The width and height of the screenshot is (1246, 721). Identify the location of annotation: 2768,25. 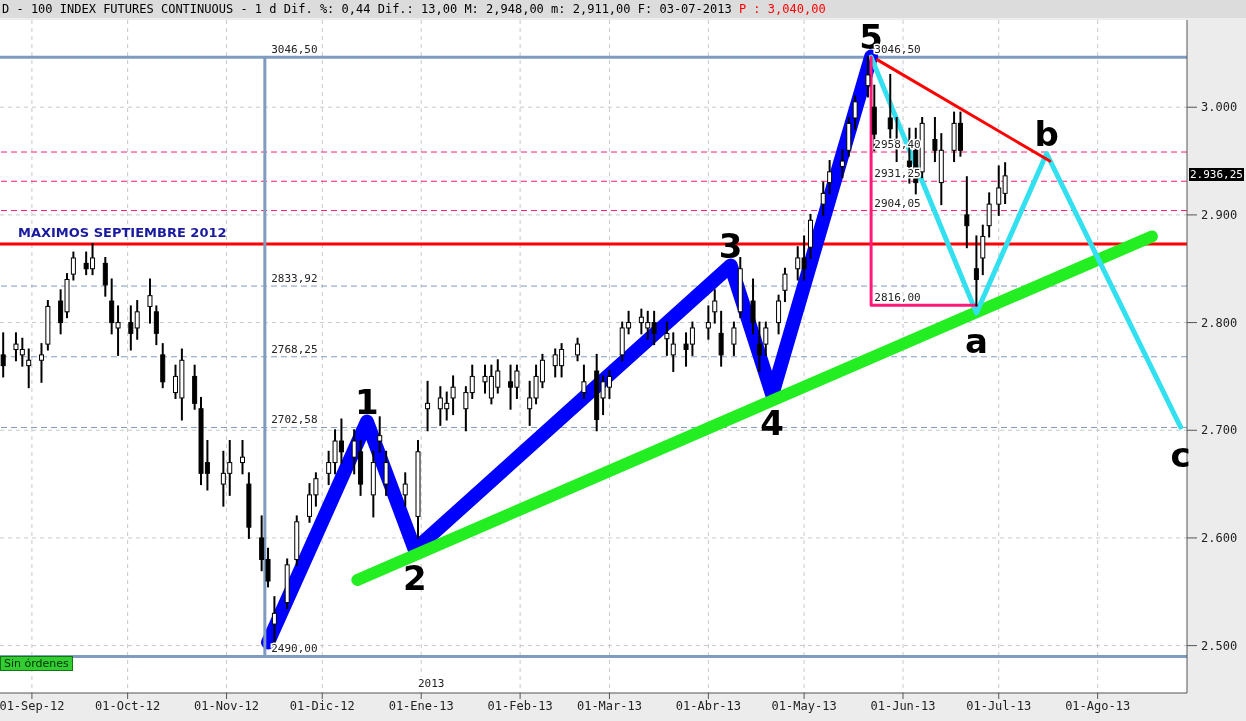
(294, 349).